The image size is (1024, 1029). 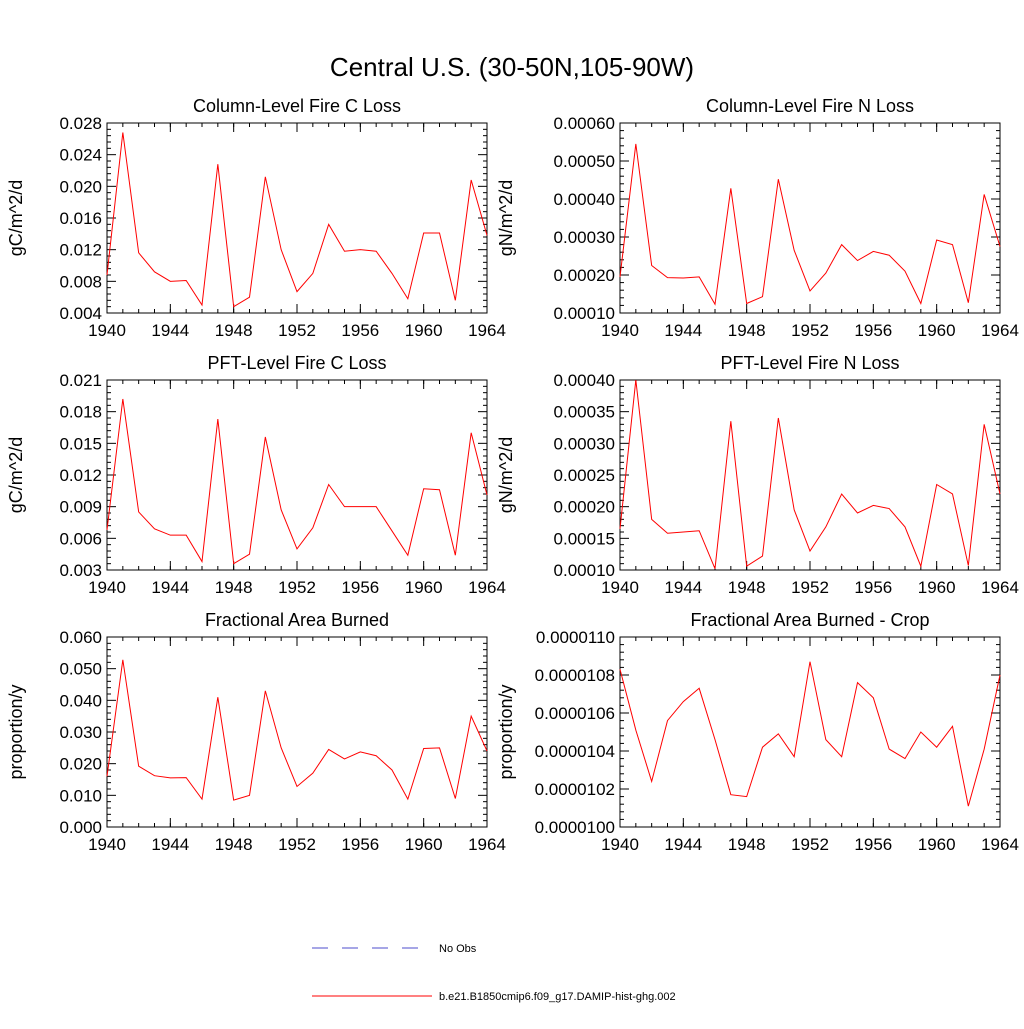 I want to click on legend-label-no-obs: No Obs, so click(x=458, y=949).